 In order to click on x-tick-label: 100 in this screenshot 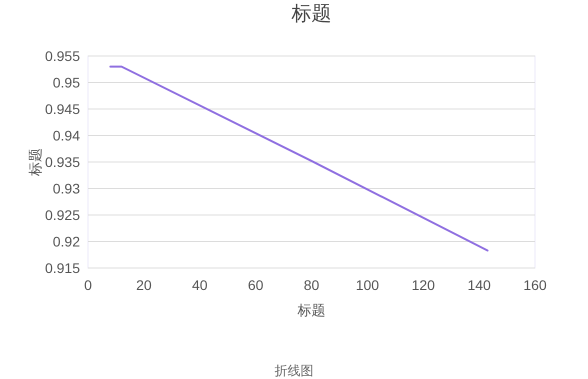, I will do `click(368, 285)`.